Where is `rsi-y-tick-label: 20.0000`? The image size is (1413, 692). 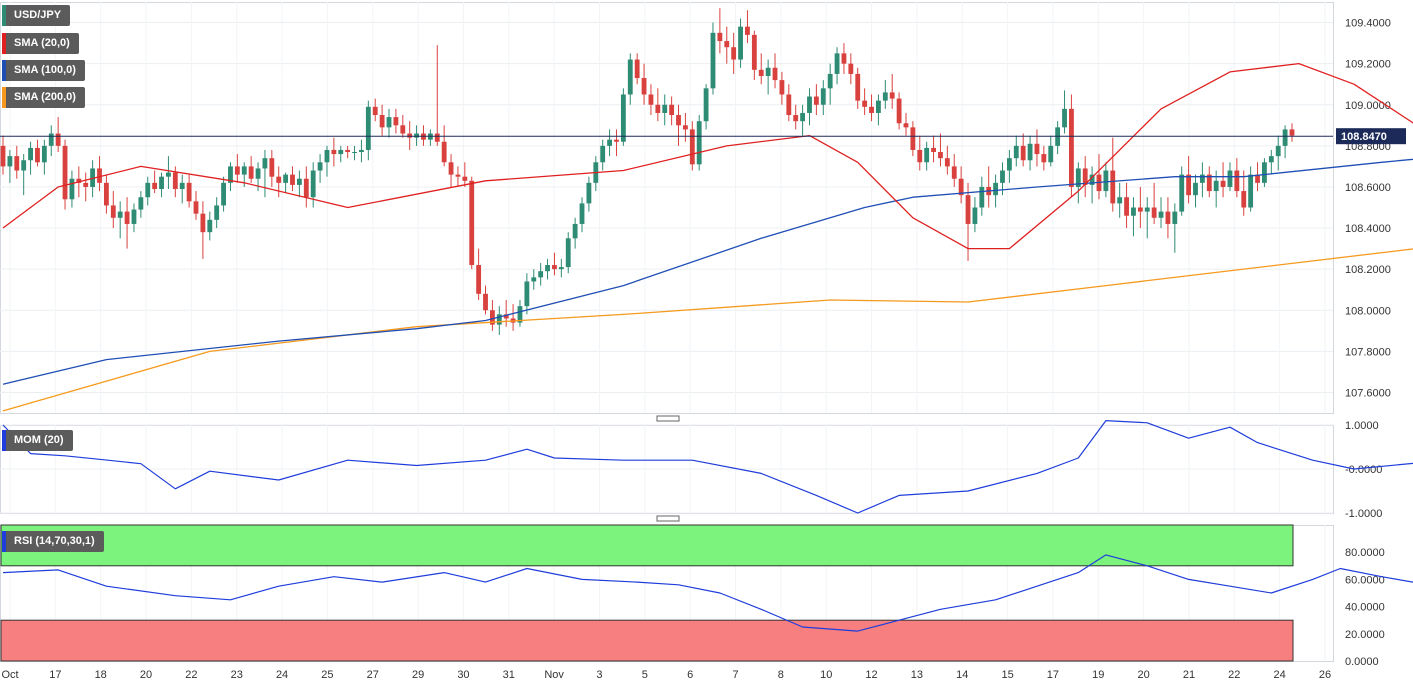 rsi-y-tick-label: 20.0000 is located at coordinates (1365, 635).